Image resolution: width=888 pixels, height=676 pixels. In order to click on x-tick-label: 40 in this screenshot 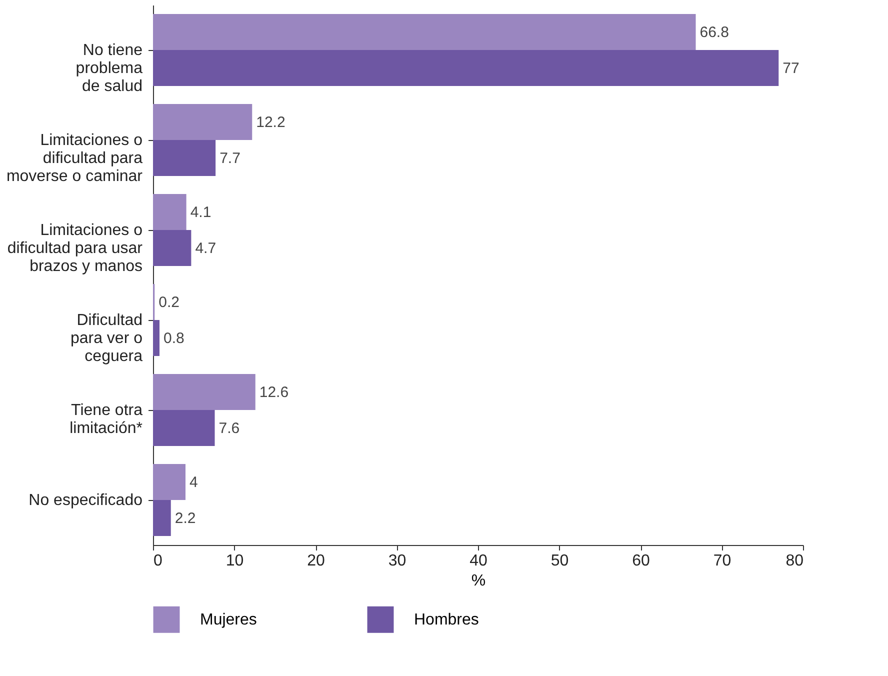, I will do `click(479, 561)`.